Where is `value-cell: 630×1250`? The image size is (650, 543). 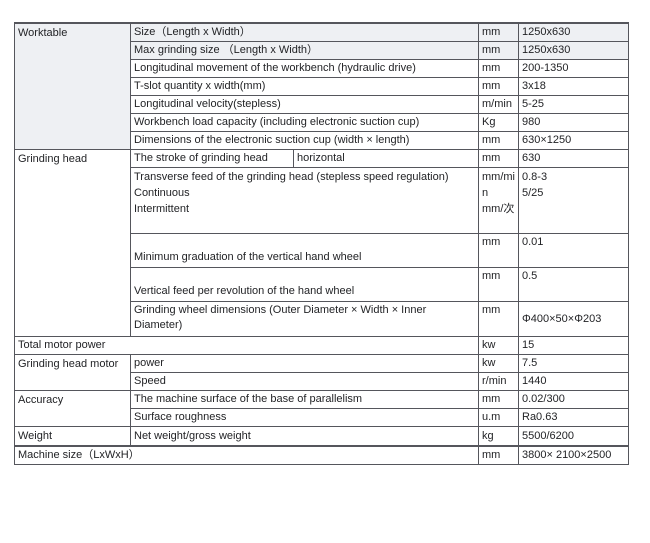 value-cell: 630×1250 is located at coordinates (573, 140).